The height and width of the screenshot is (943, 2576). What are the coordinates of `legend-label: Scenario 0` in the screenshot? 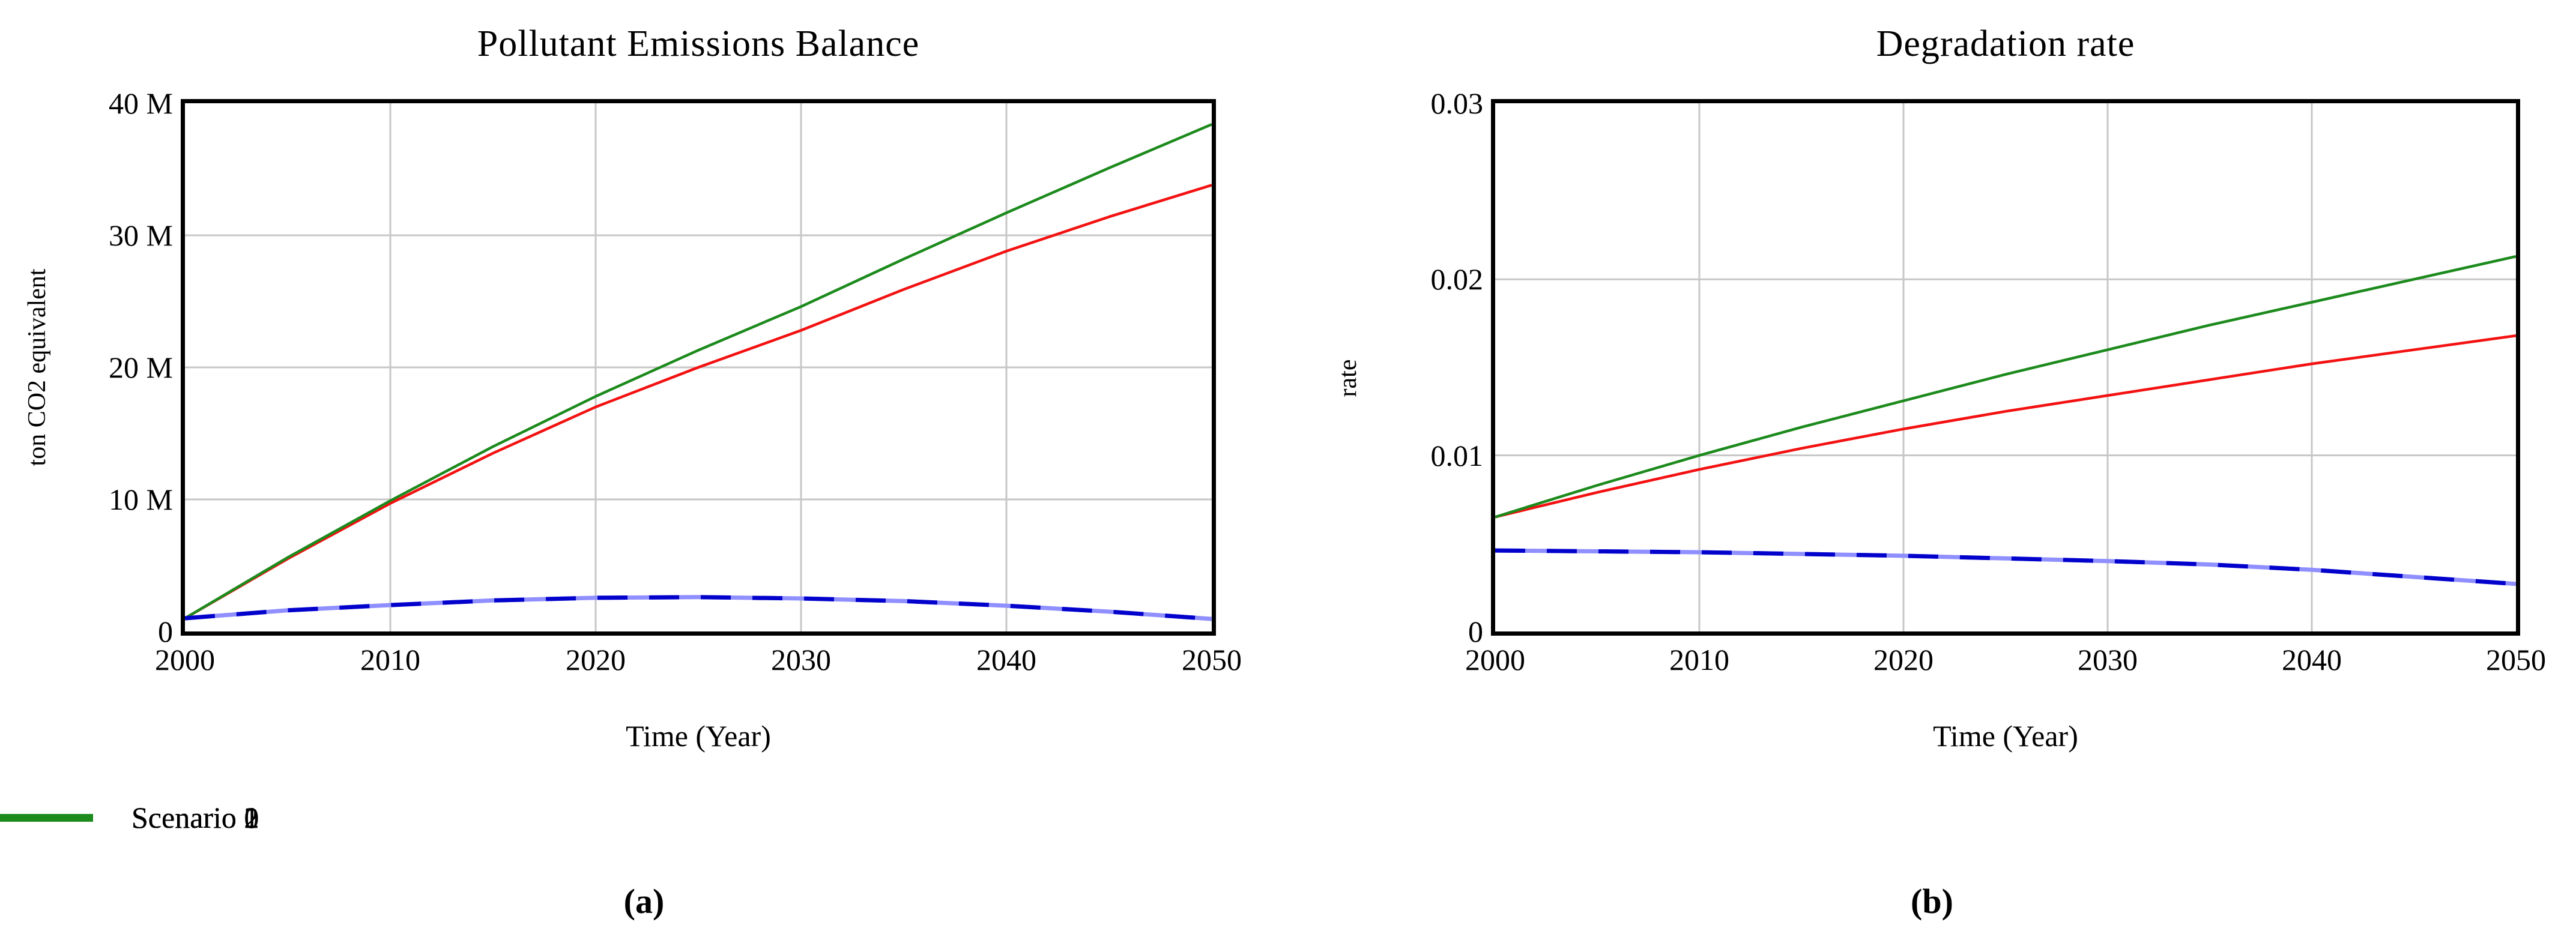 It's located at (196, 818).